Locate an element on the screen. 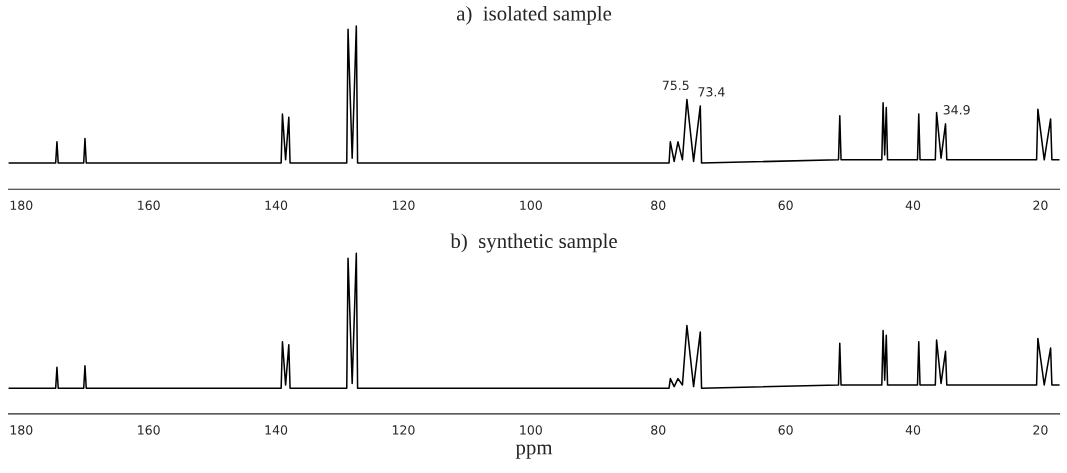 Image resolution: width=1067 pixels, height=473 pixels. x-axis-title: ppm is located at coordinates (534, 451).